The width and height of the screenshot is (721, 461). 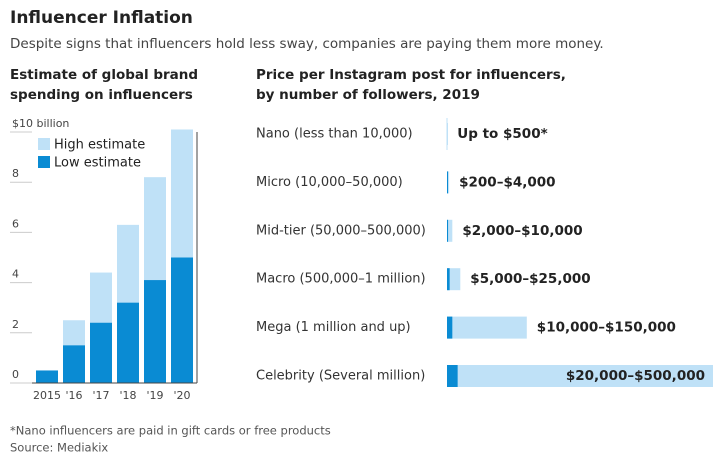 I want to click on value-label: $200–$4,000, so click(x=507, y=182).